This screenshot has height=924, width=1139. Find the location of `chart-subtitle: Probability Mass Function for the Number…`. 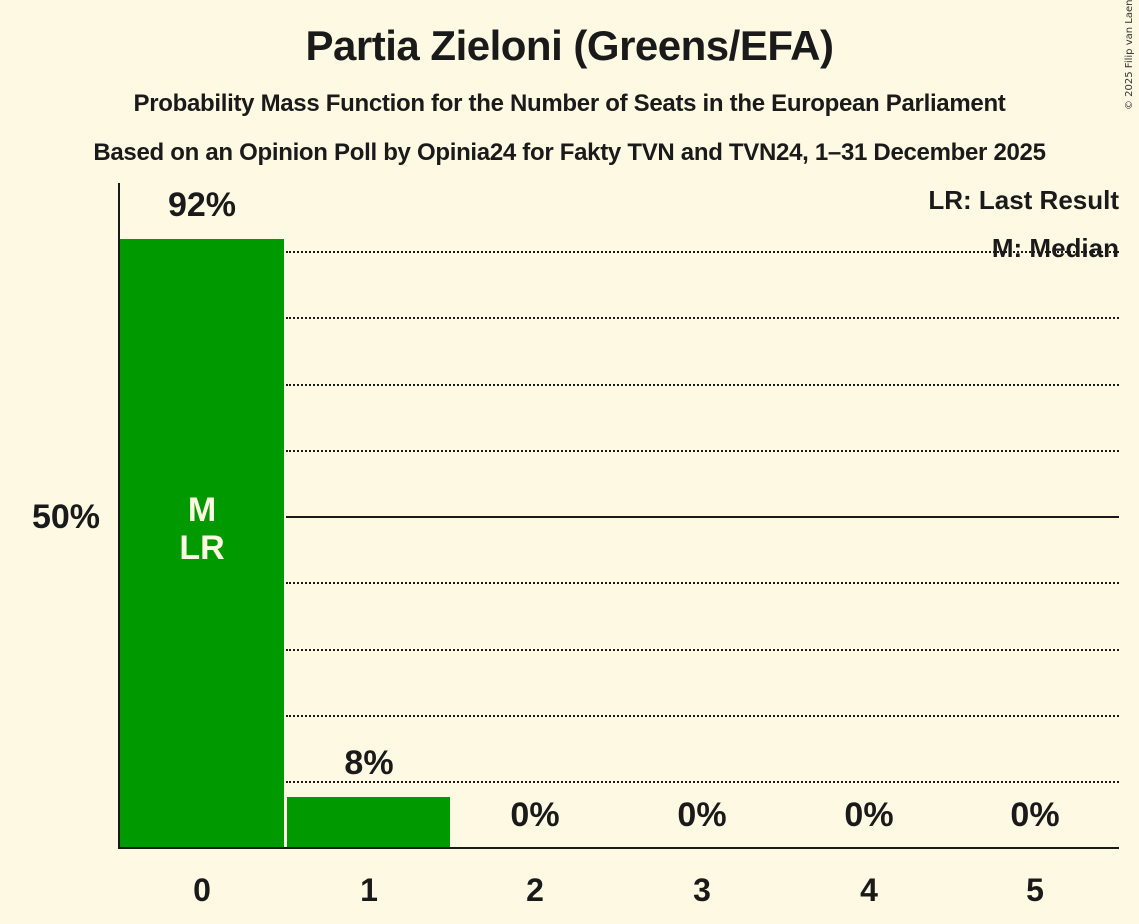

chart-subtitle: Probability Mass Function for the Number… is located at coordinates (569, 103).